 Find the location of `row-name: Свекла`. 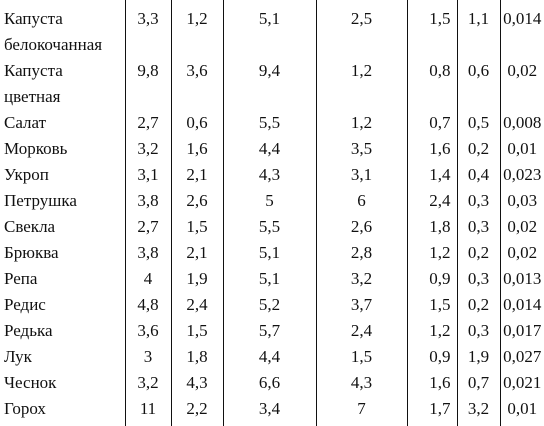

row-name: Свекла is located at coordinates (30, 226).